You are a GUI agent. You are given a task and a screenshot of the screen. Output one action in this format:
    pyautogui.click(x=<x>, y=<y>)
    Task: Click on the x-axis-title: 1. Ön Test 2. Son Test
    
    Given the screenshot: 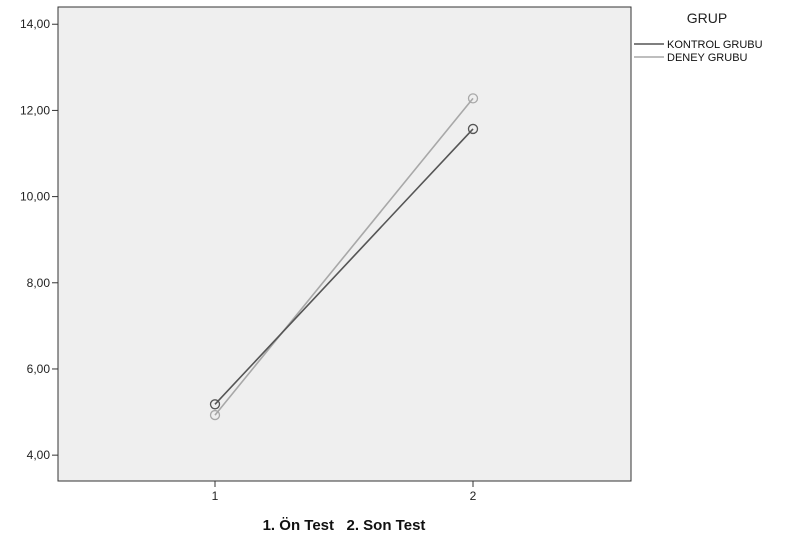 What is the action you would take?
    pyautogui.click(x=344, y=525)
    